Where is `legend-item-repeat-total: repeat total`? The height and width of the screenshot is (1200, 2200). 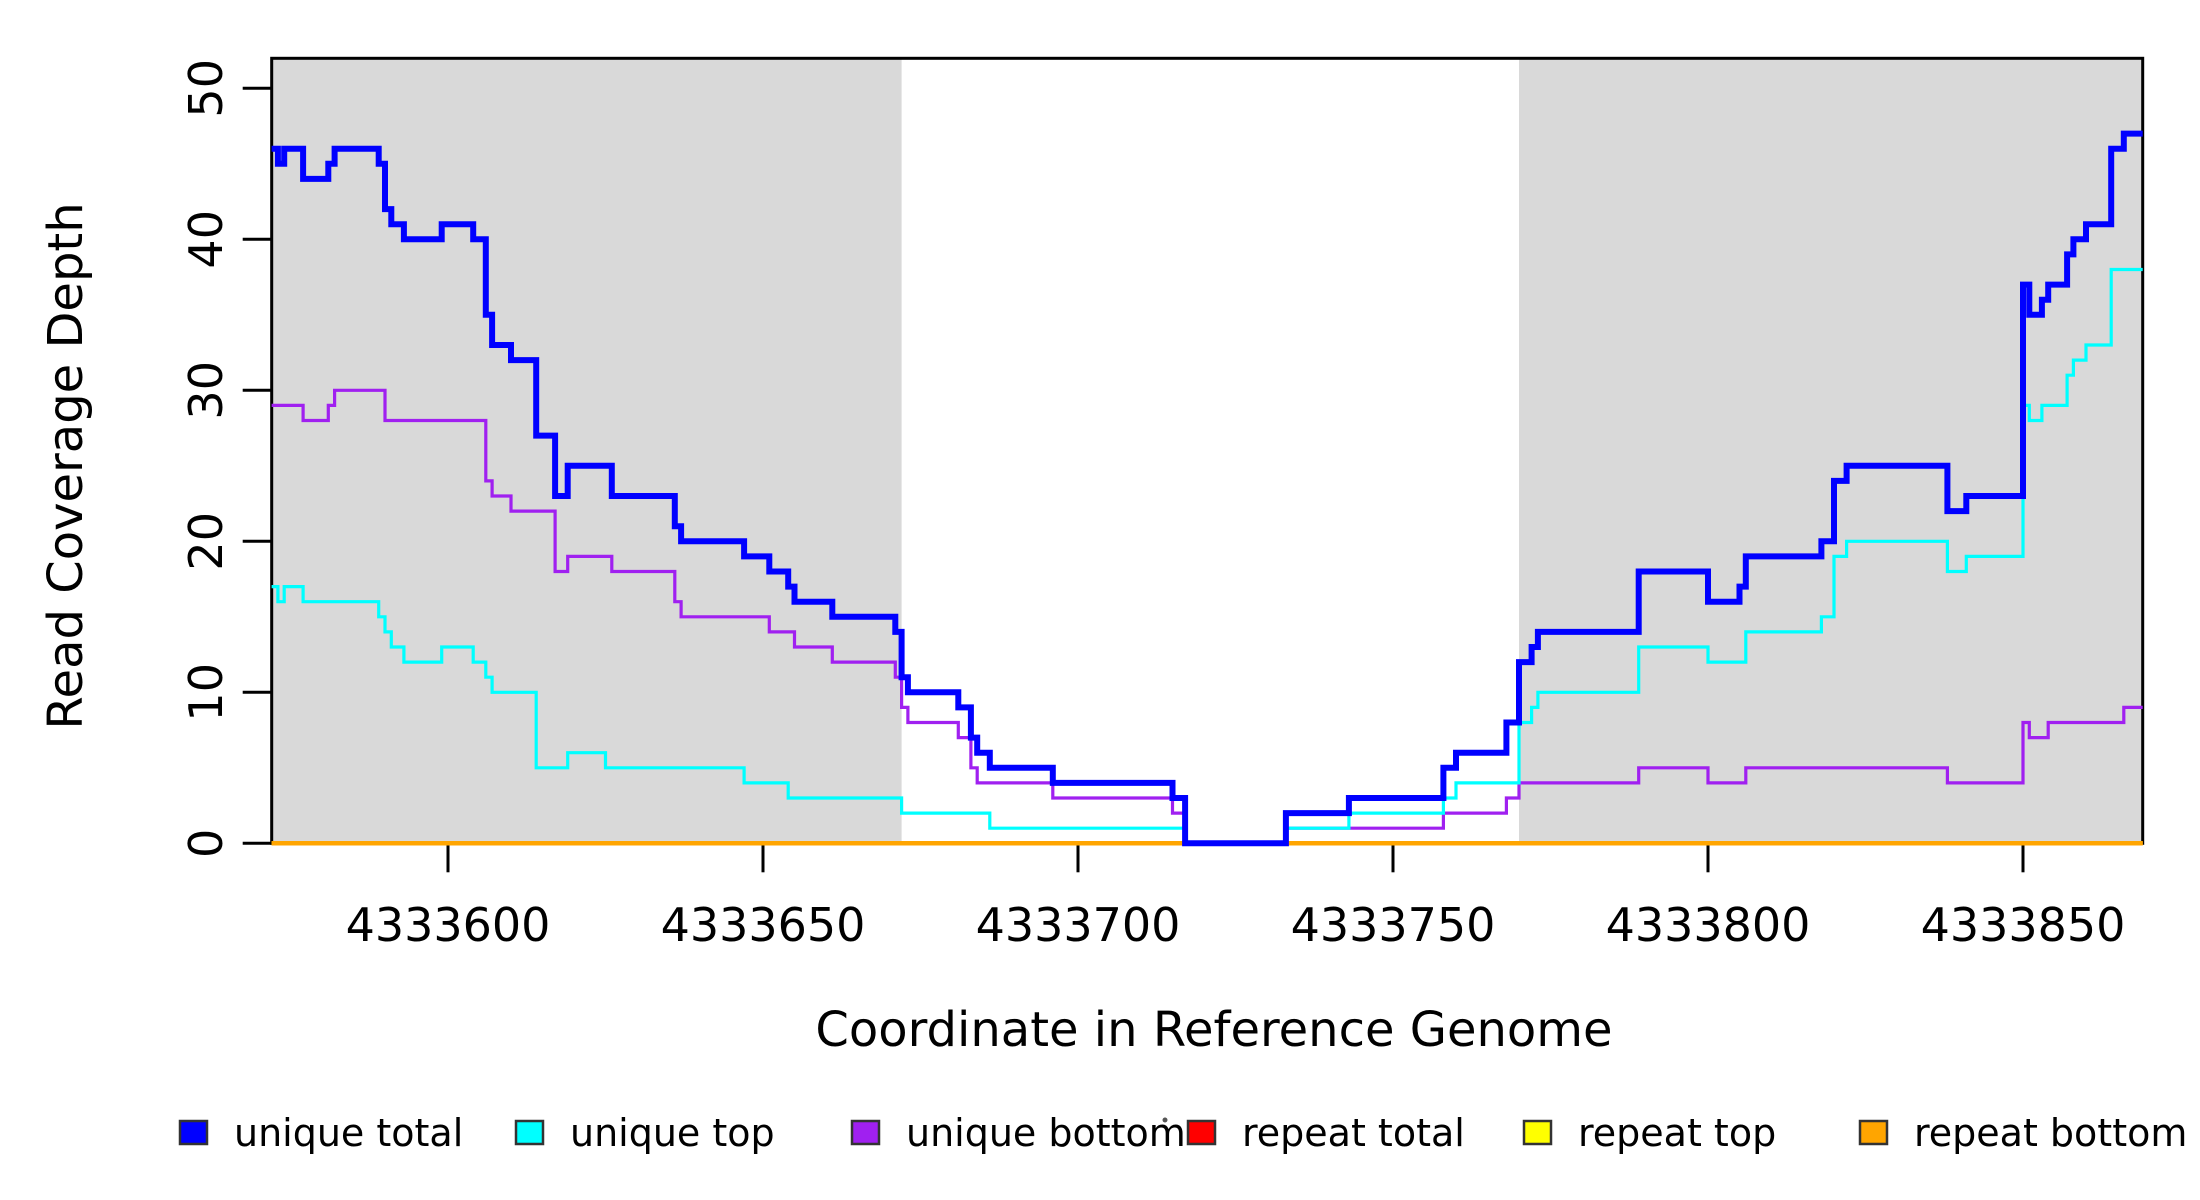 legend-item-repeat-total: repeat total is located at coordinates (1325, 1133).